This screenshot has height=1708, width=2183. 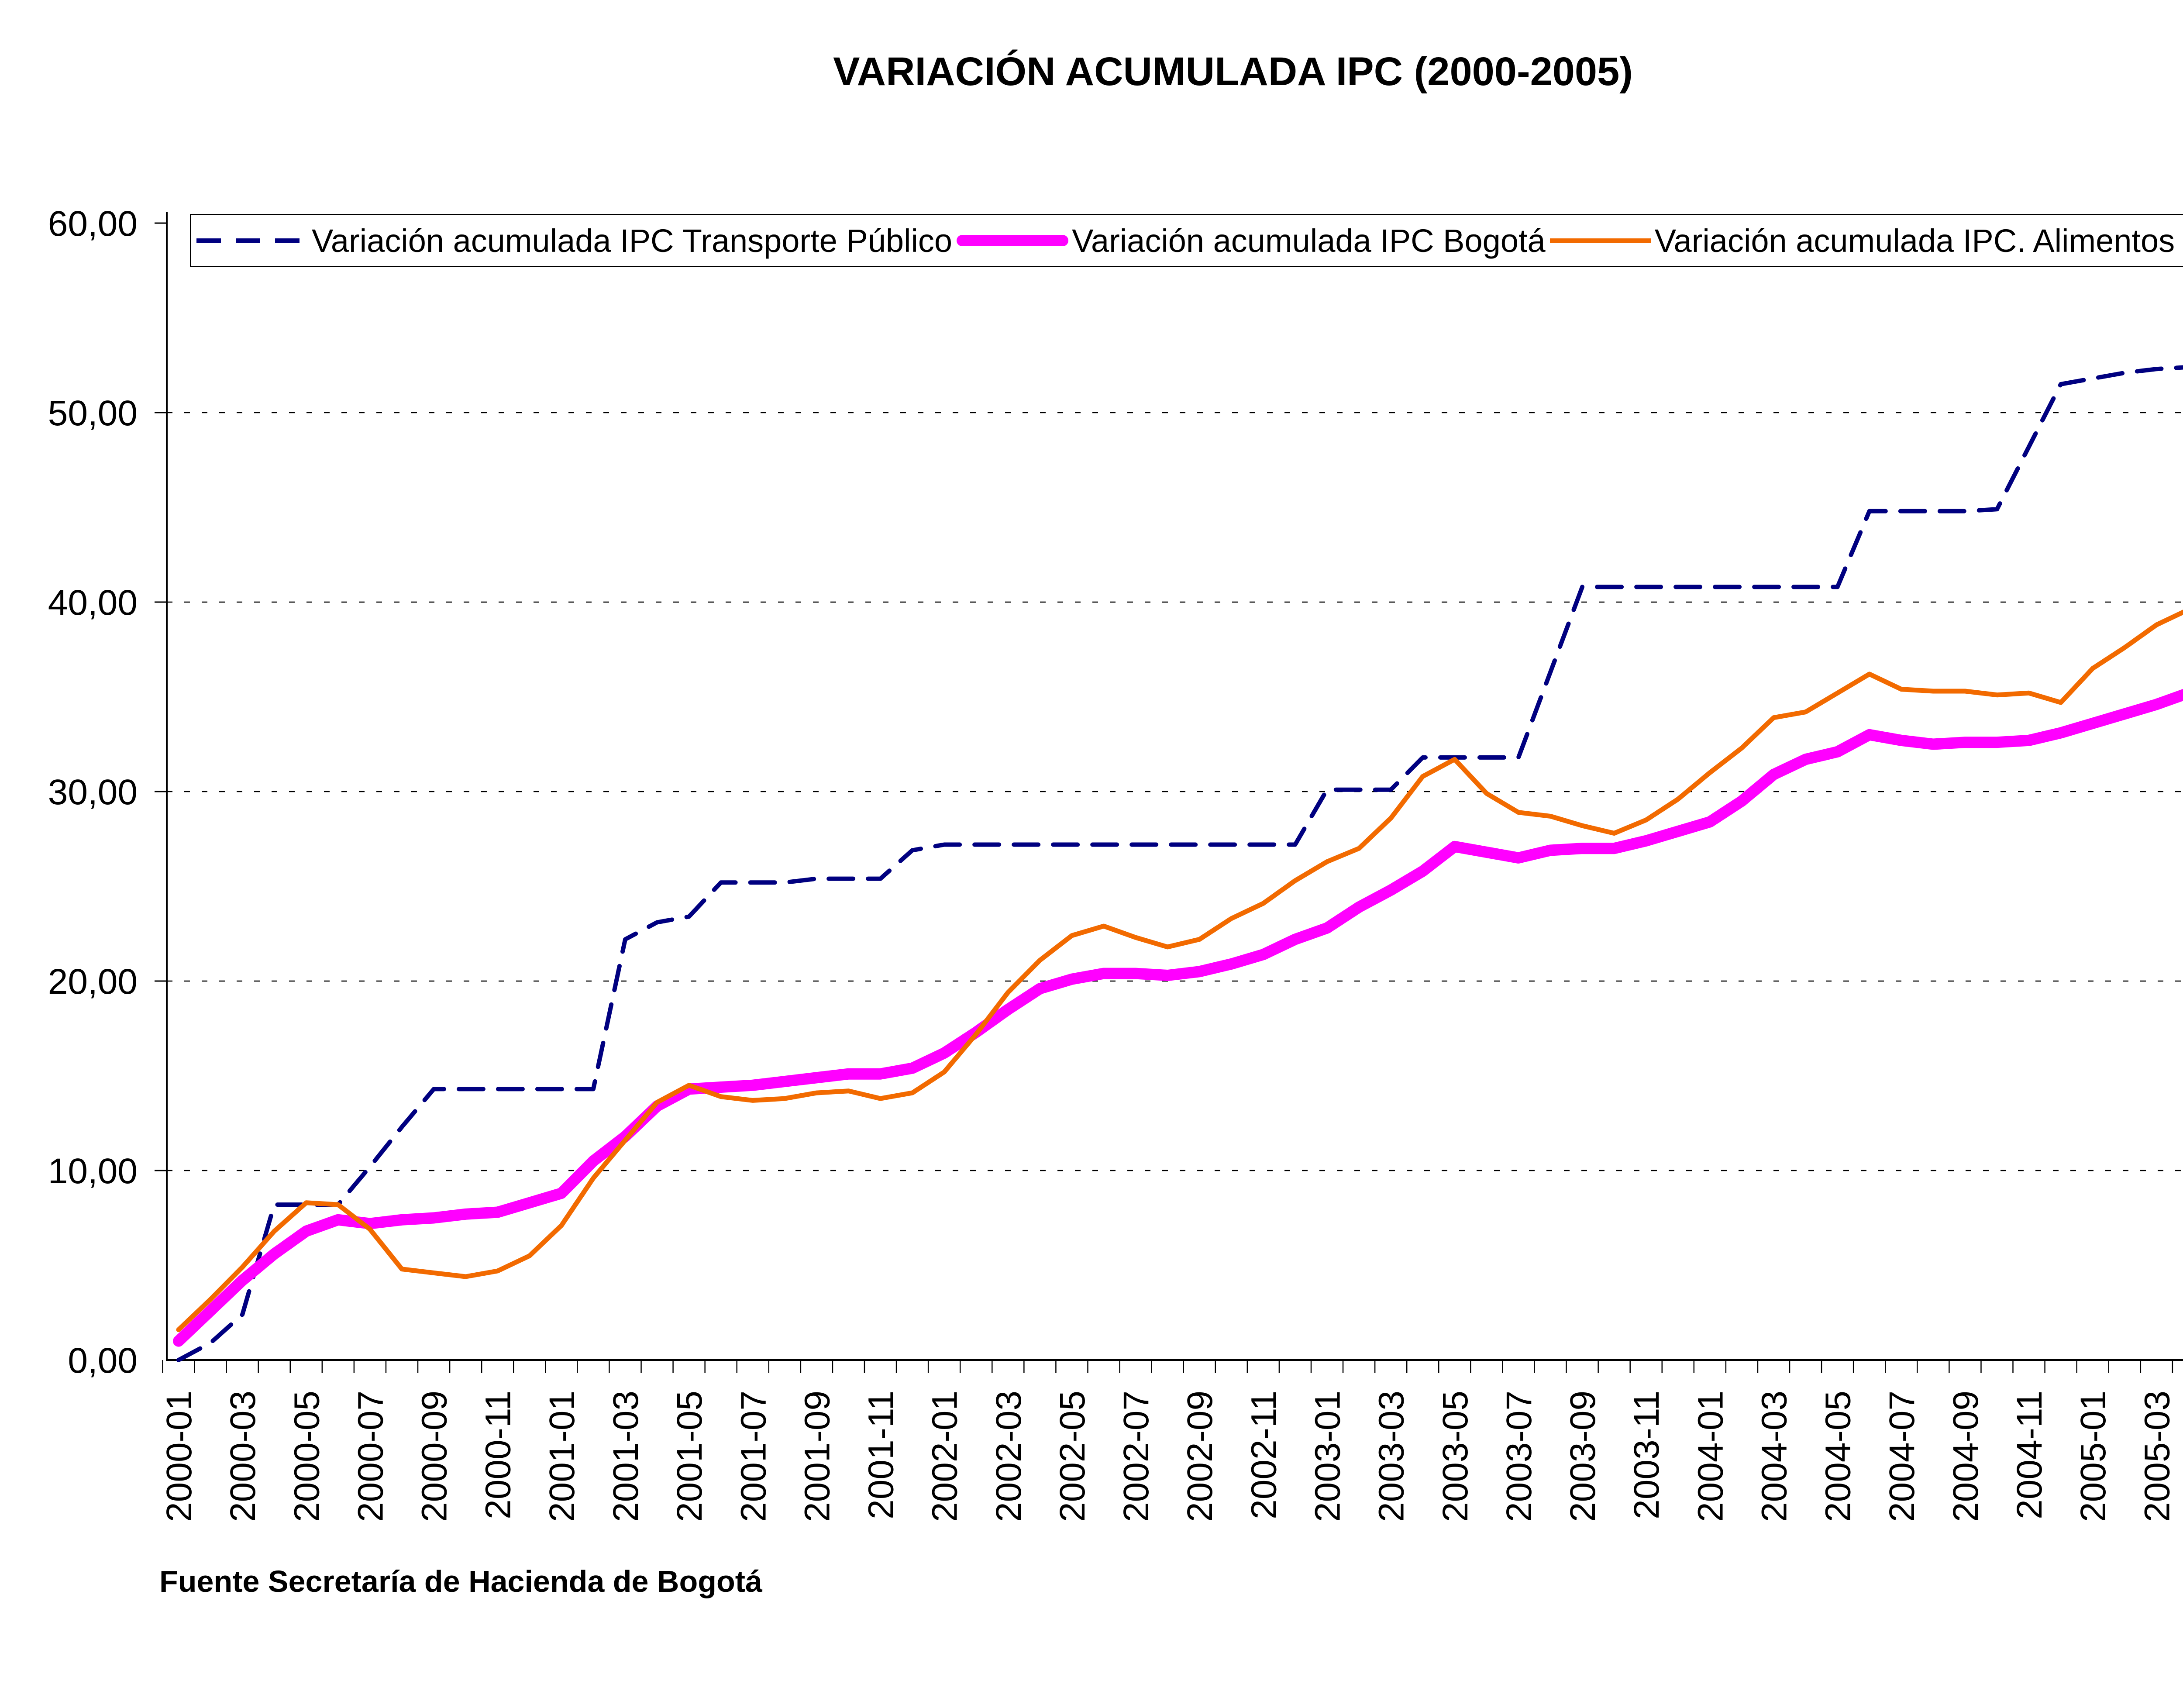 What do you see at coordinates (103, 1361) in the screenshot?
I see `y-tick-label: 0,00` at bounding box center [103, 1361].